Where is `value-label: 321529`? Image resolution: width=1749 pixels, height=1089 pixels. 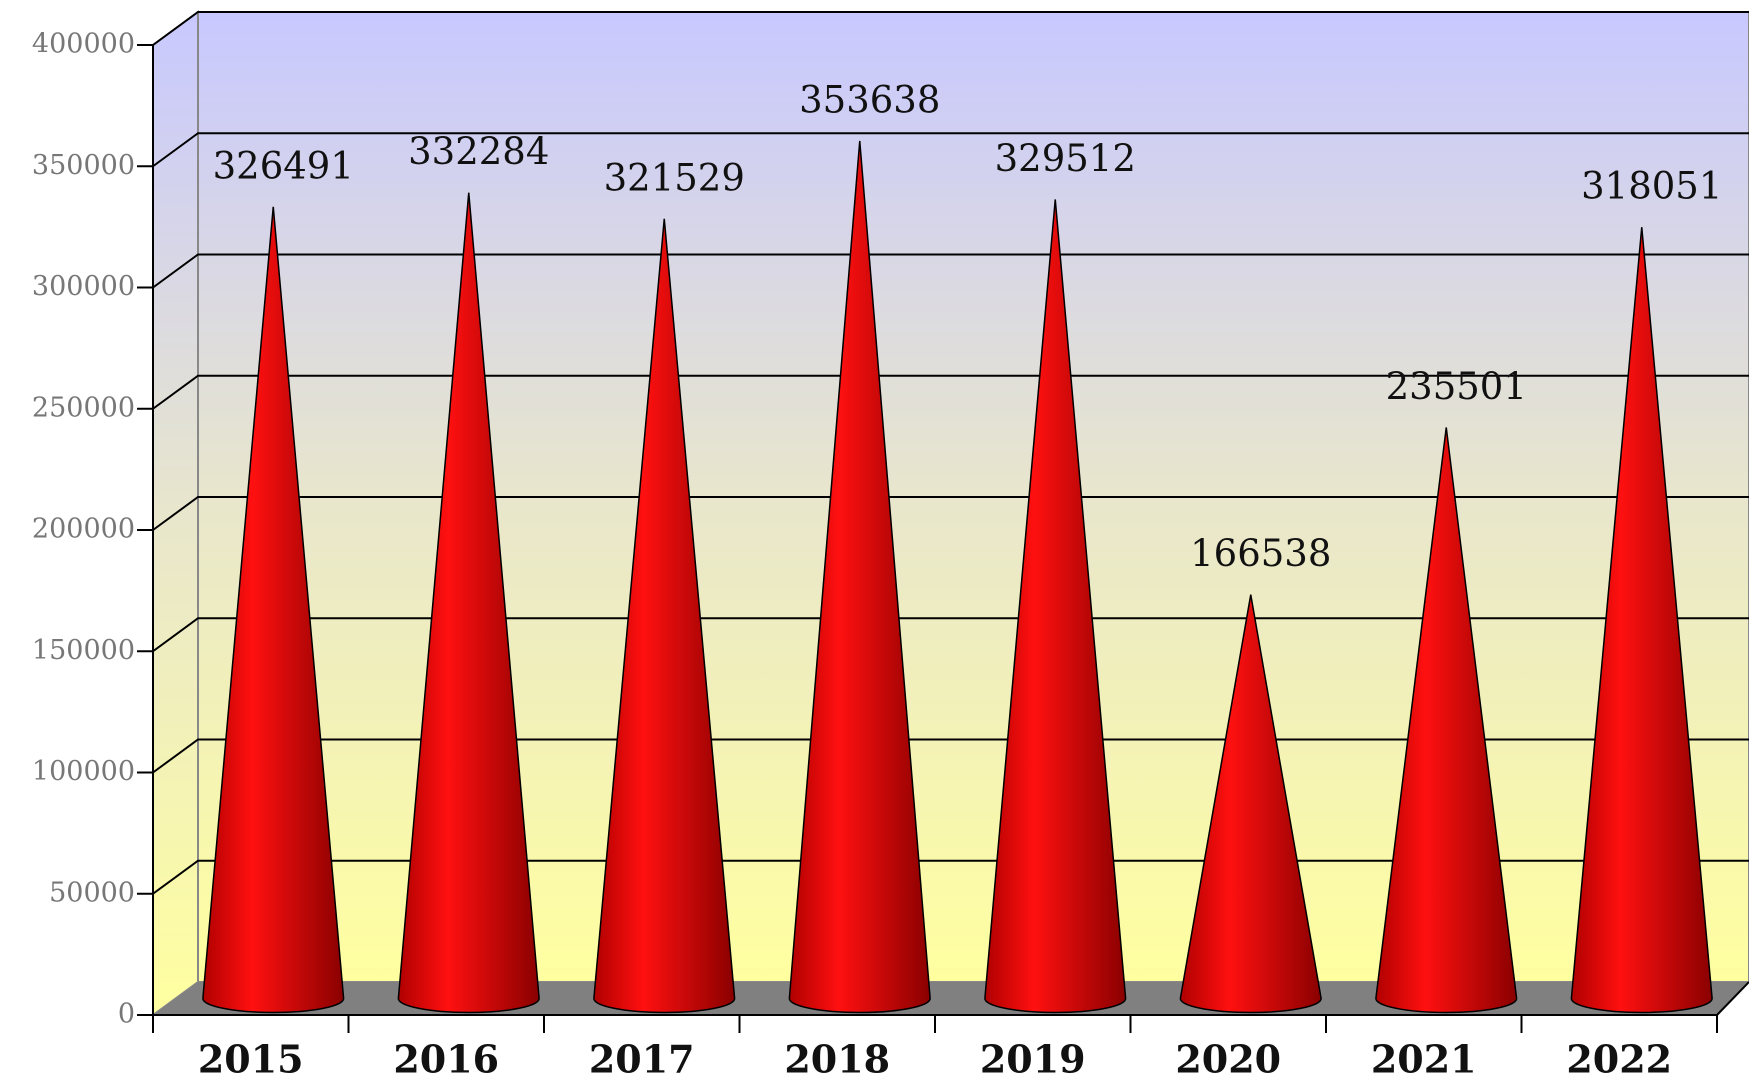
value-label: 321529 is located at coordinates (674, 177).